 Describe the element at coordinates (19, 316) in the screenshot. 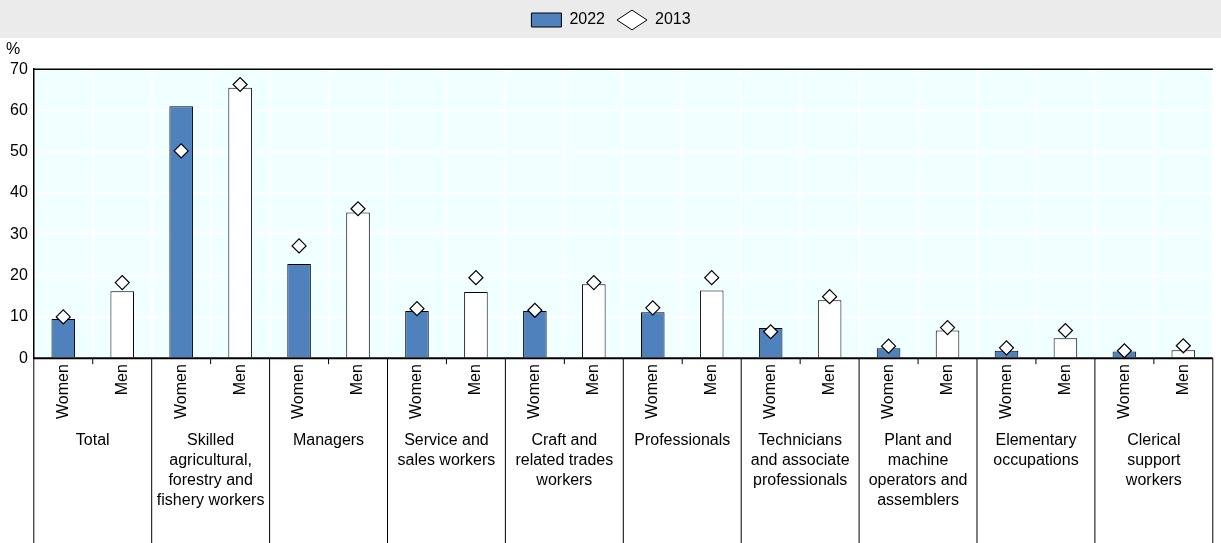

I see `y-tick-label: 10` at that location.